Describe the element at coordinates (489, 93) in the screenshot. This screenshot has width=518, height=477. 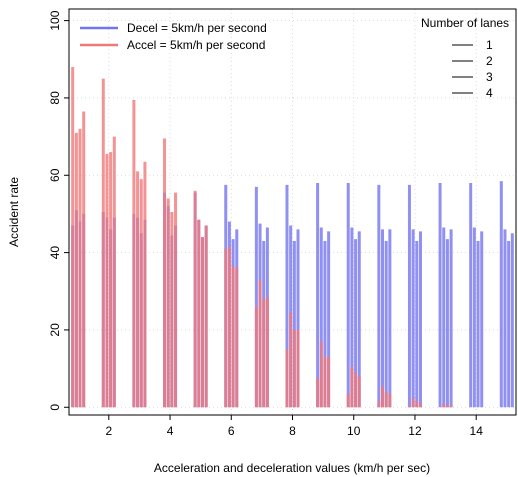
I see `lanes-legend-label-4: 4` at that location.